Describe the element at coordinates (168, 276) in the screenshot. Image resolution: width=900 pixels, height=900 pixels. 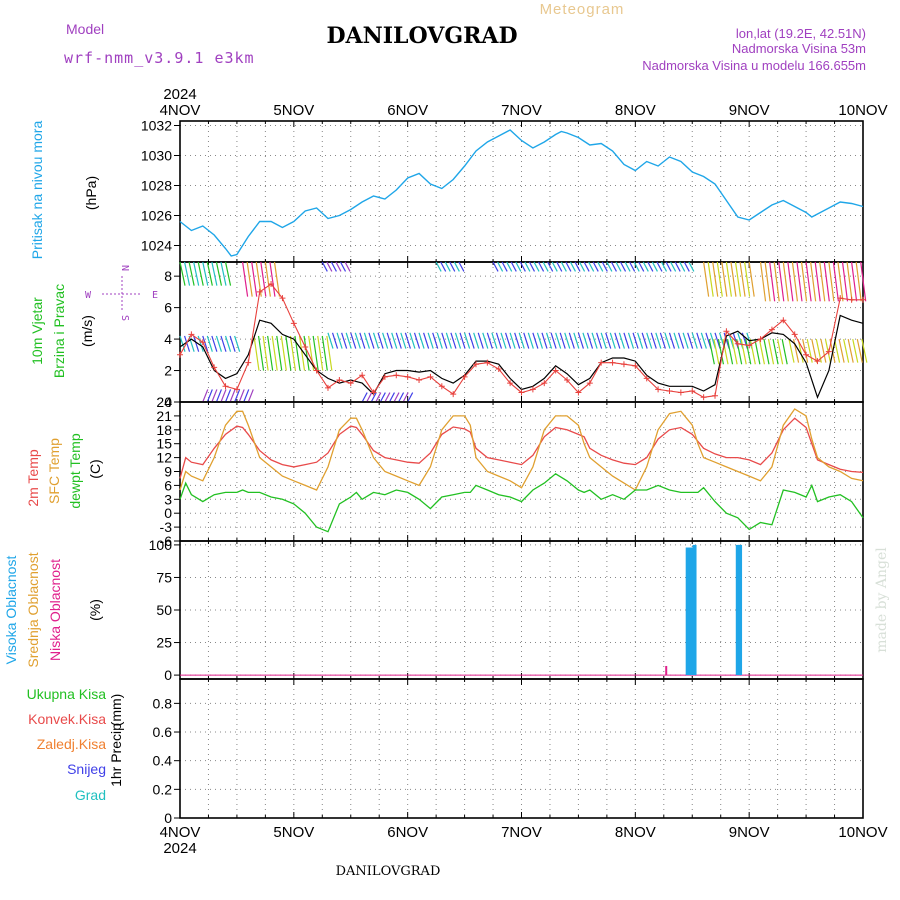
I see `y-tick-label: 8` at that location.